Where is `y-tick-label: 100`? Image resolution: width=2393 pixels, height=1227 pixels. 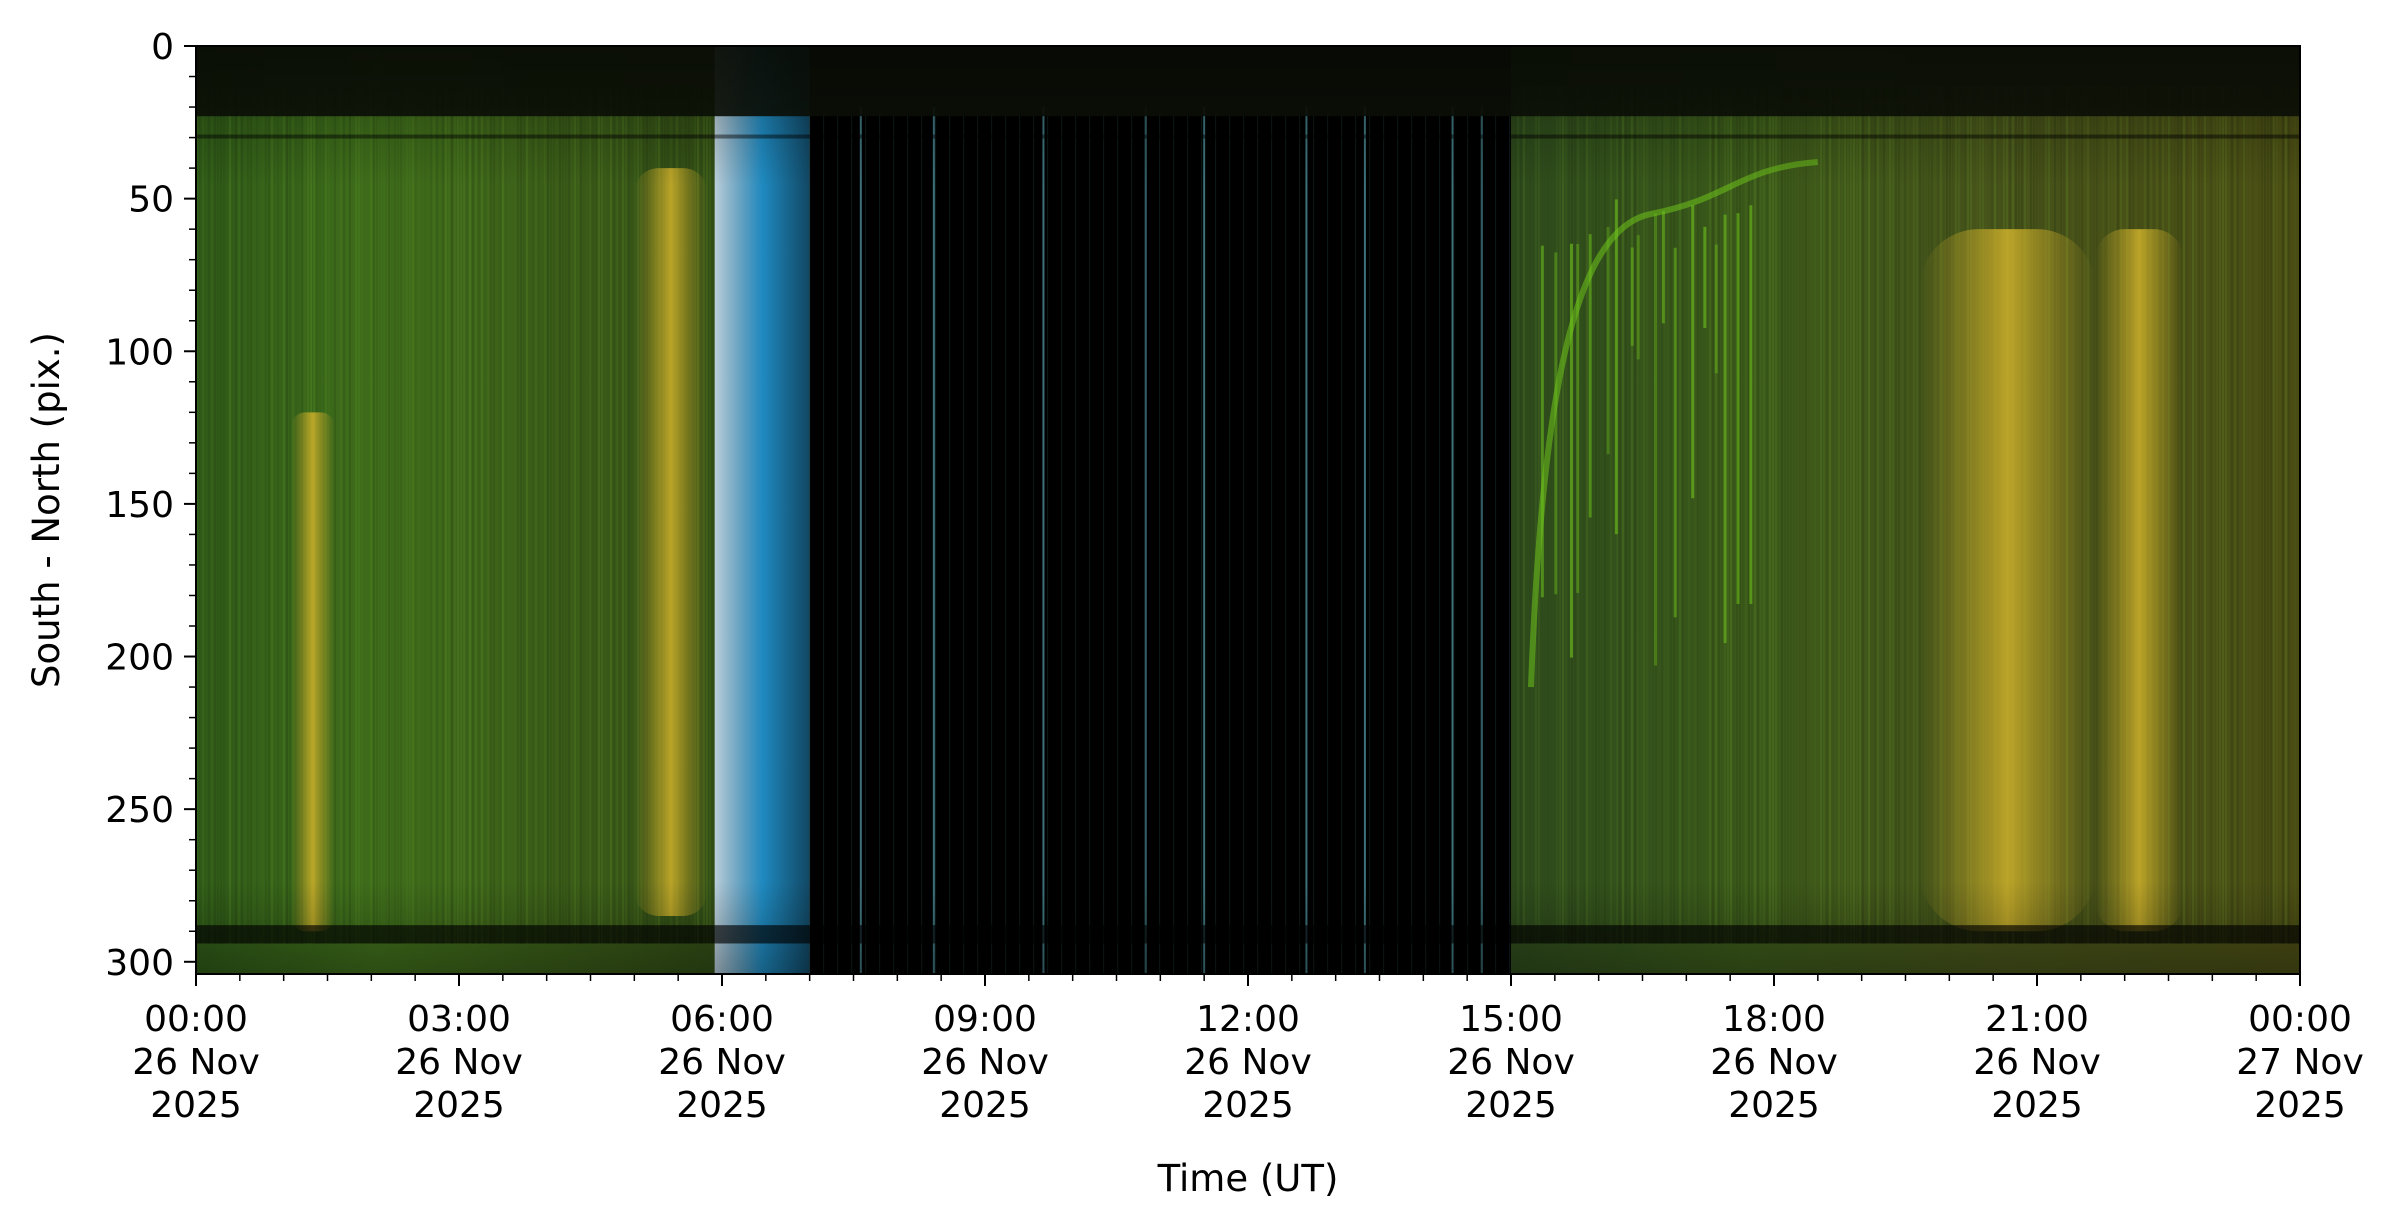
y-tick-label: 100 is located at coordinates (139, 352).